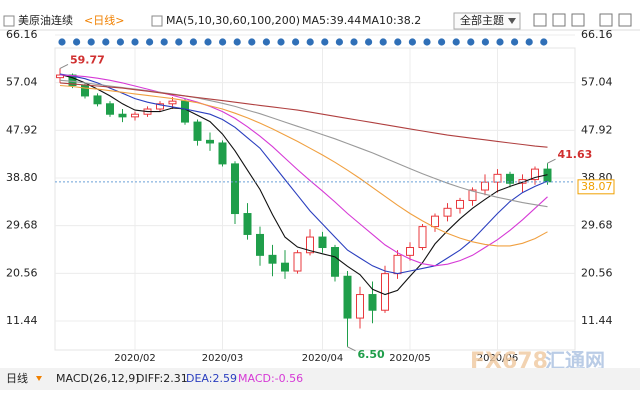  I want to click on y-tick-label: 29.68, so click(22, 225).